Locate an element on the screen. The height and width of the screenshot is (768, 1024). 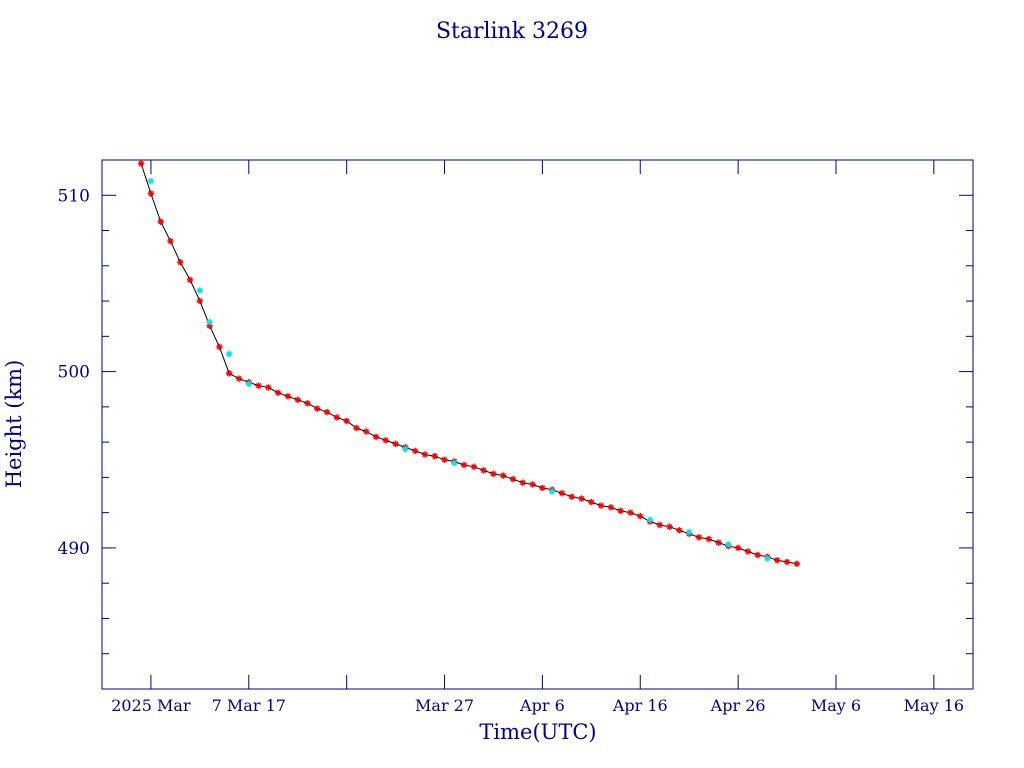
y-axis-label: Height (km) is located at coordinates (14, 424).